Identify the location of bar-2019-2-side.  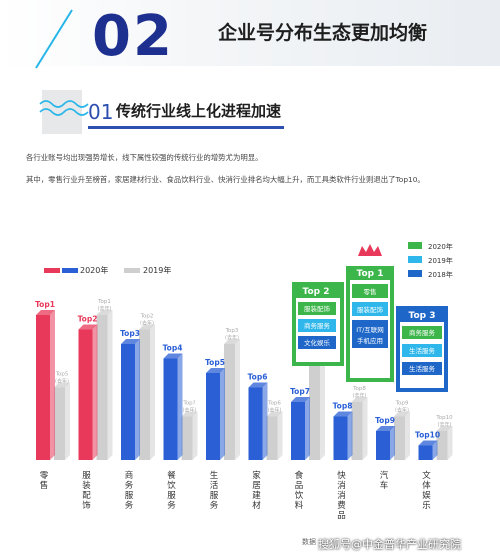
(110, 385).